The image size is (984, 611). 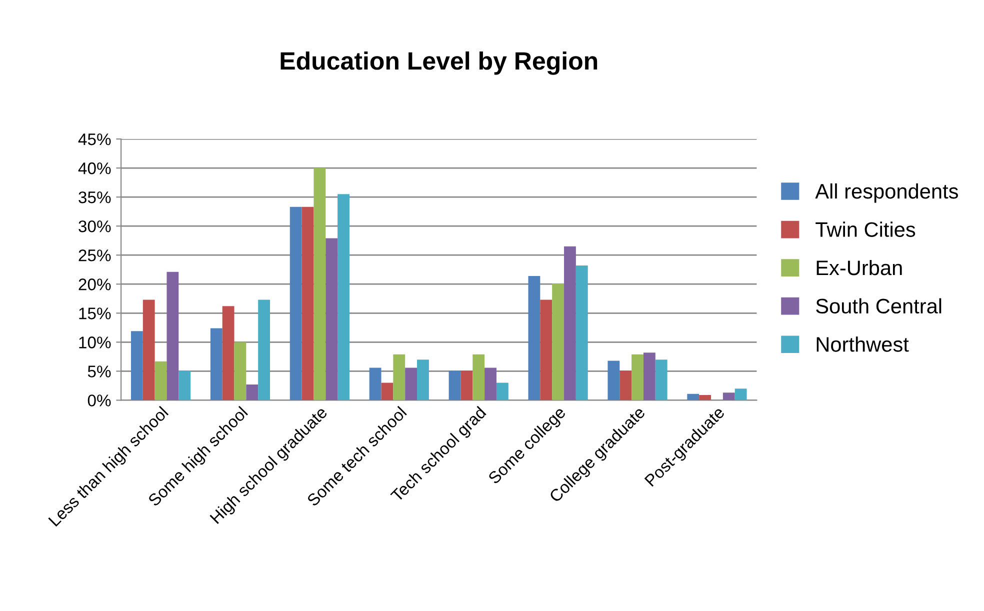 What do you see at coordinates (879, 306) in the screenshot?
I see `legend-label: South Central` at bounding box center [879, 306].